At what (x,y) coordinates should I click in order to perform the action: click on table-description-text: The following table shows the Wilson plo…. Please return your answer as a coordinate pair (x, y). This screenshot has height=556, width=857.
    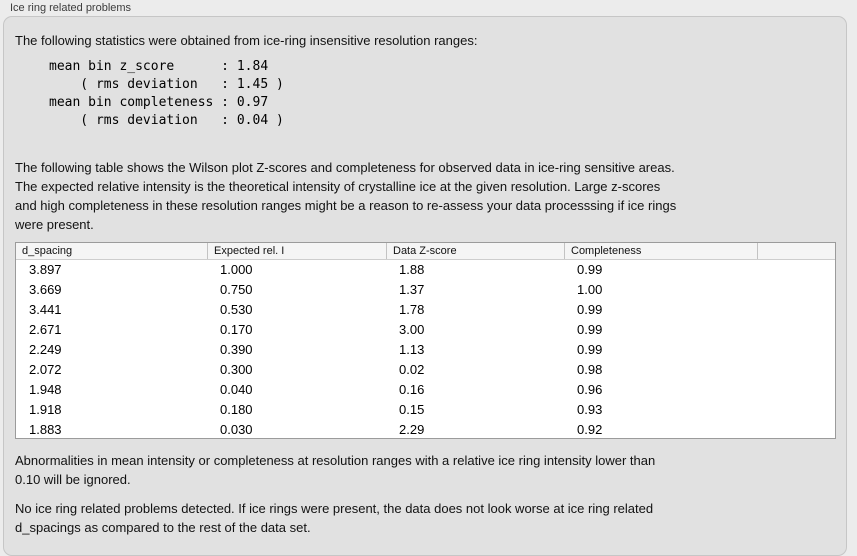
    Looking at the image, I should click on (346, 196).